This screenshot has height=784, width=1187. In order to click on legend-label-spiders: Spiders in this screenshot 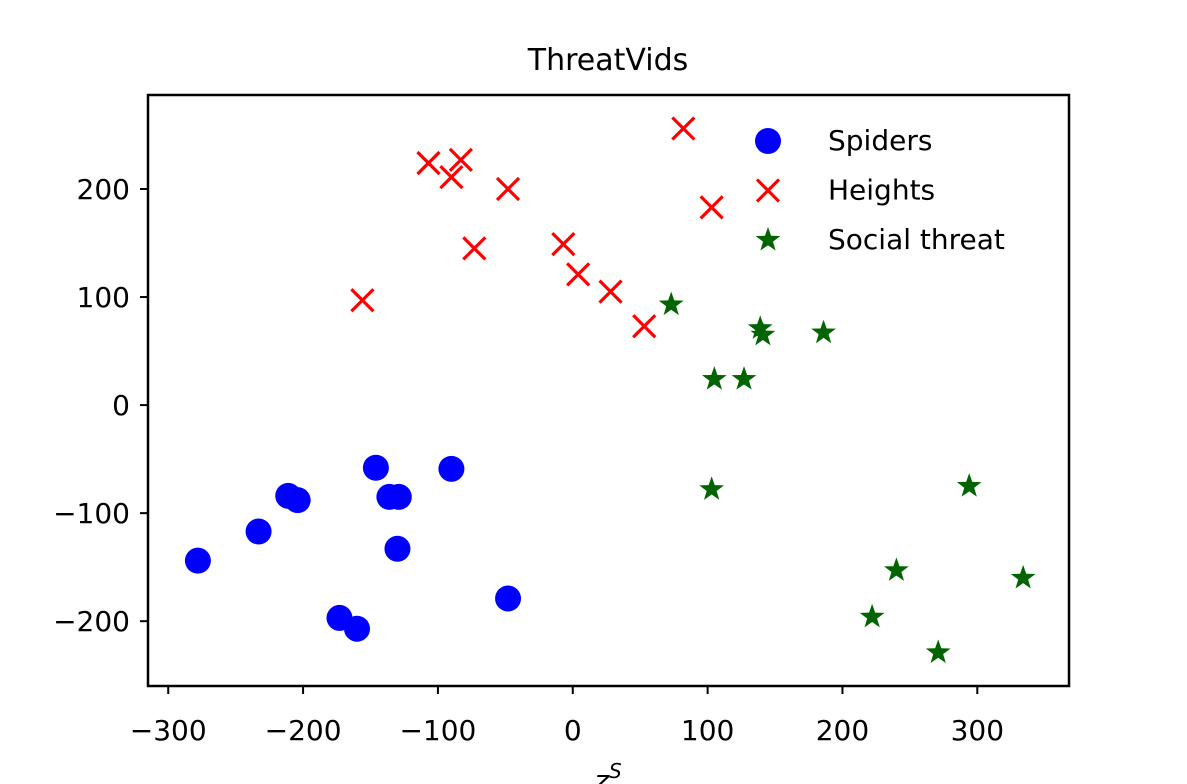, I will do `click(880, 140)`.